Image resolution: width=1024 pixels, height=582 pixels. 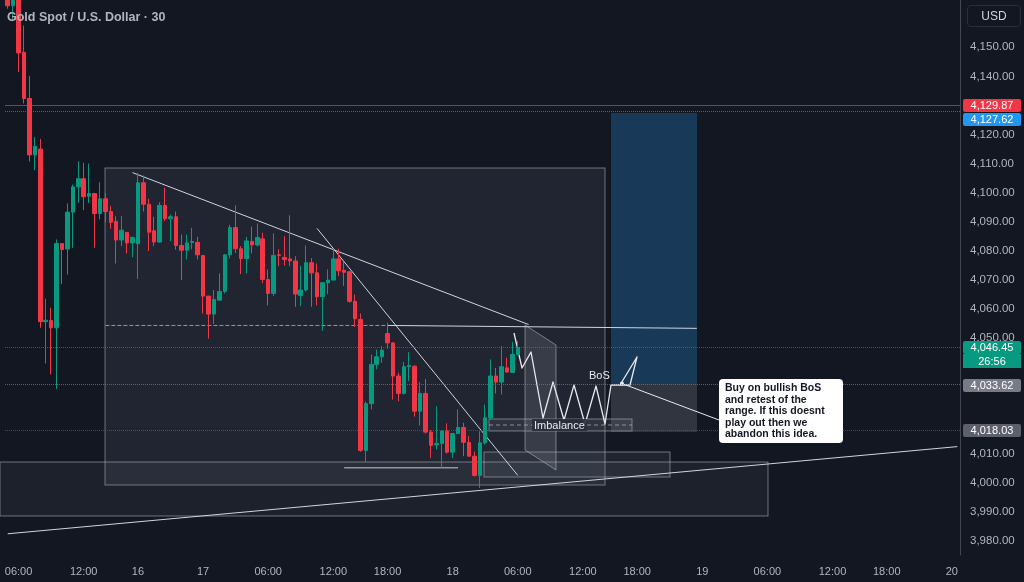 What do you see at coordinates (992, 46) in the screenshot?
I see `y-tick-label: 4,150.00` at bounding box center [992, 46].